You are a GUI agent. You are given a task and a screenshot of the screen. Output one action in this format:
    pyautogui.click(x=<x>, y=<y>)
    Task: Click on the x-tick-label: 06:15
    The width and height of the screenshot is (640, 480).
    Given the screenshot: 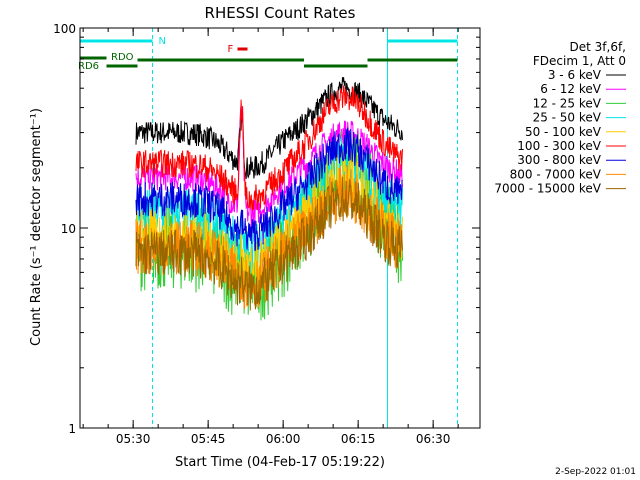 What is the action you would take?
    pyautogui.click(x=358, y=439)
    